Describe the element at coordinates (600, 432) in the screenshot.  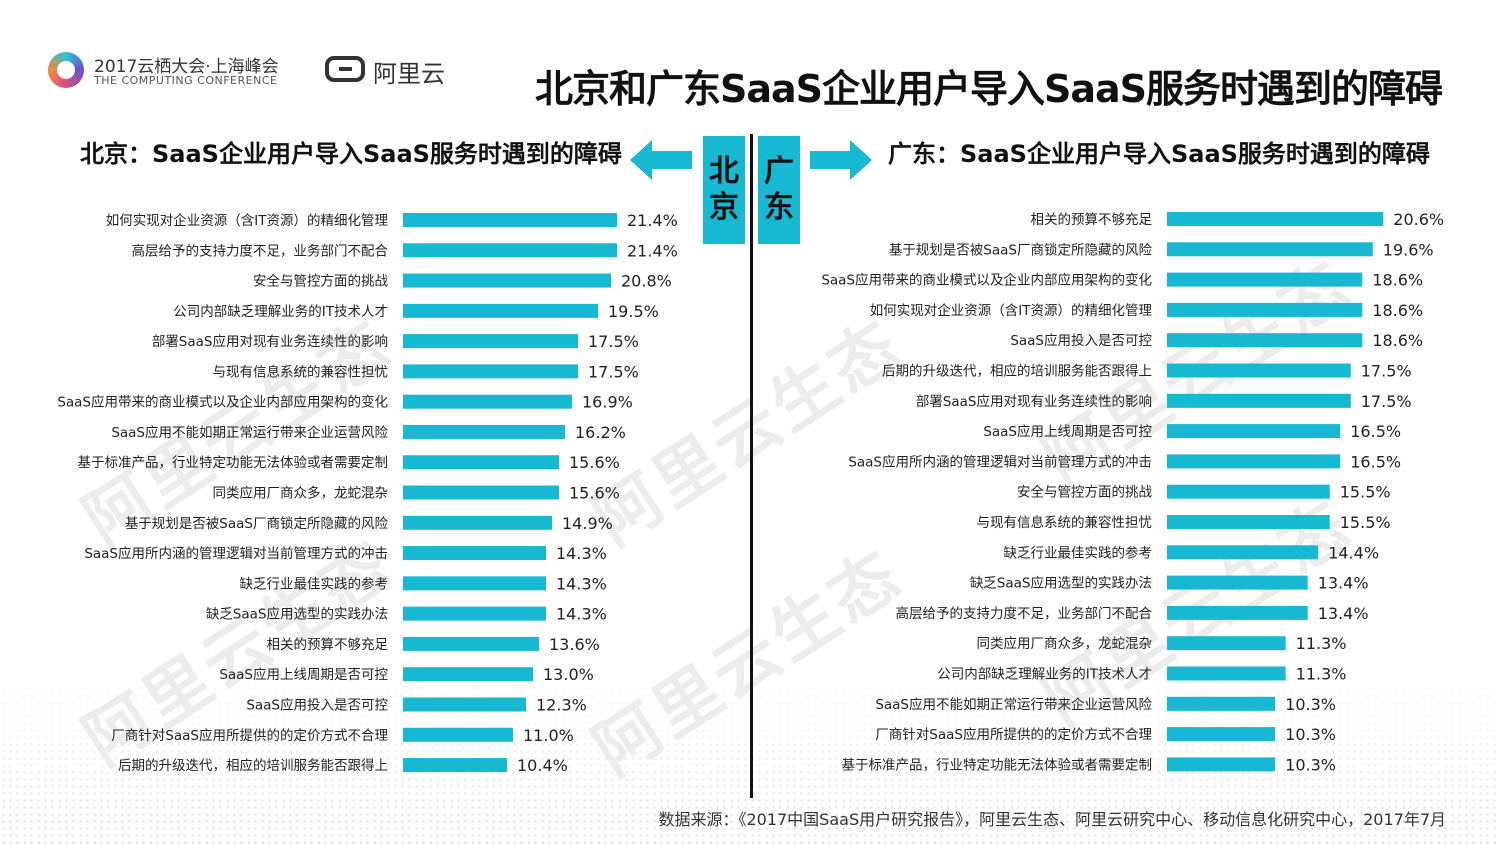
I see `value-label: 16.2%` at that location.